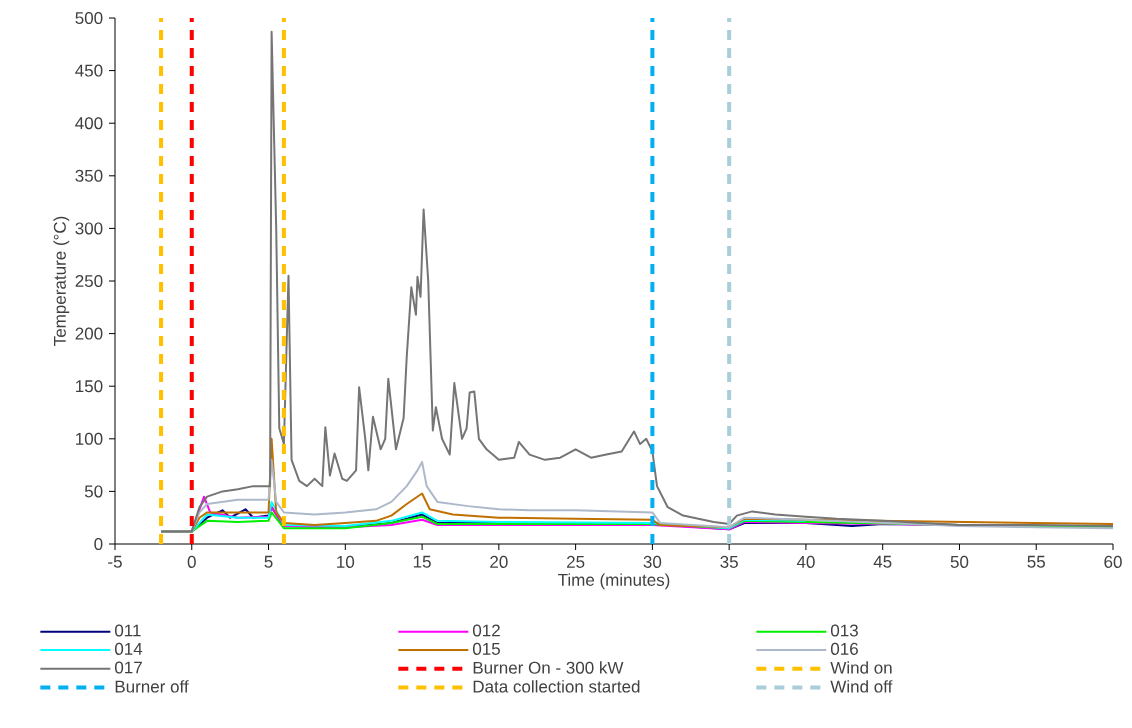 Image resolution: width=1132 pixels, height=728 pixels. I want to click on legend-label: Burner On - 300 kW, so click(548, 667).